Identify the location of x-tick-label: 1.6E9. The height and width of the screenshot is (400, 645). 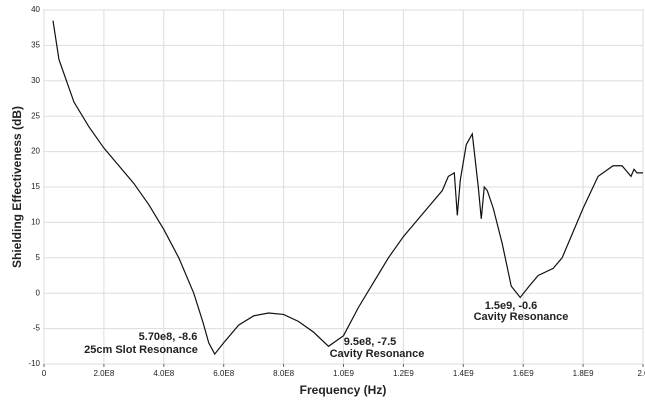
(523, 373).